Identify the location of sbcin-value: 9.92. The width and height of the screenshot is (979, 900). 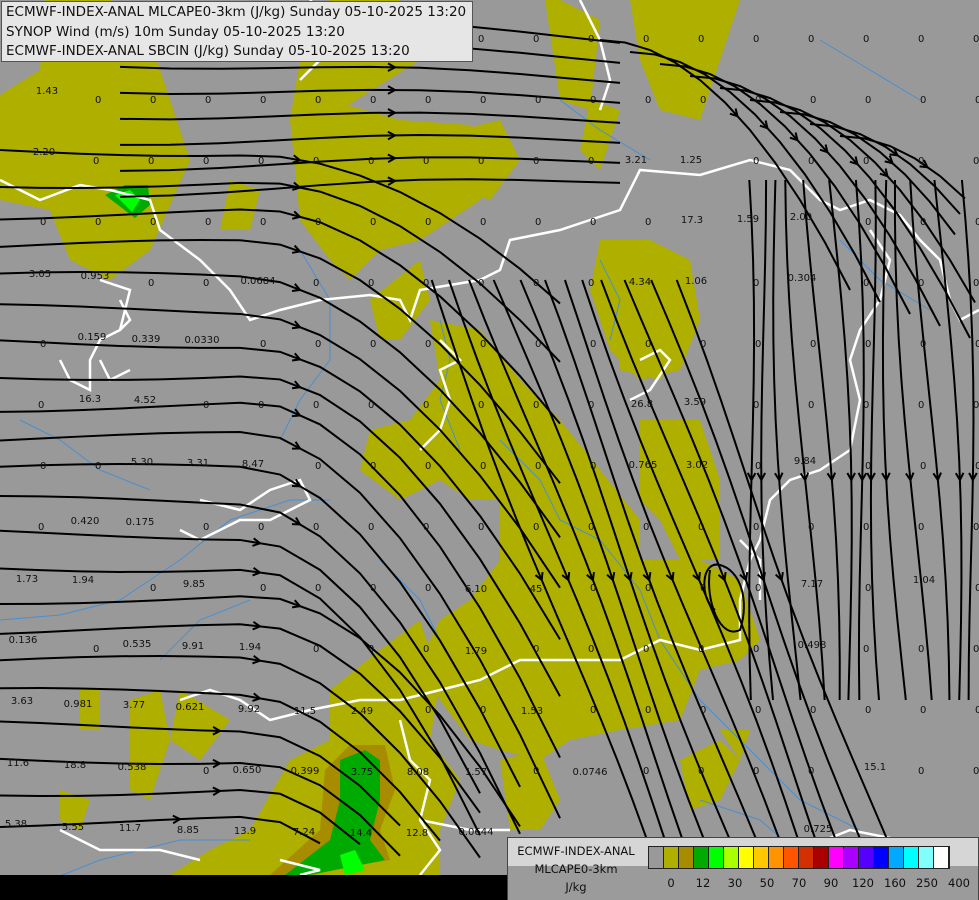
(249, 709).